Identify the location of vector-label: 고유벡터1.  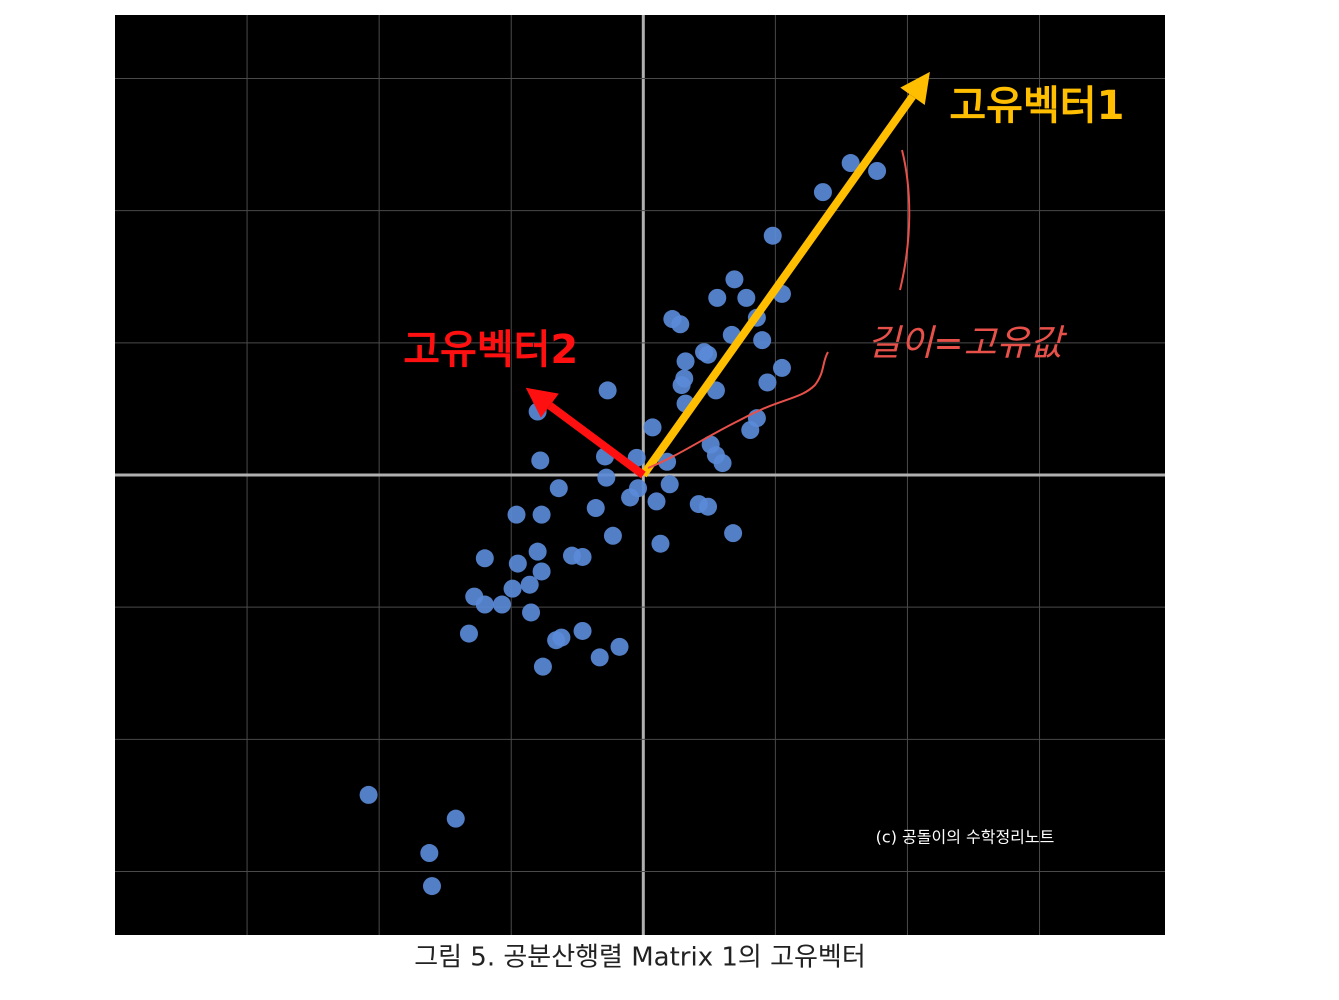
(1036, 106).